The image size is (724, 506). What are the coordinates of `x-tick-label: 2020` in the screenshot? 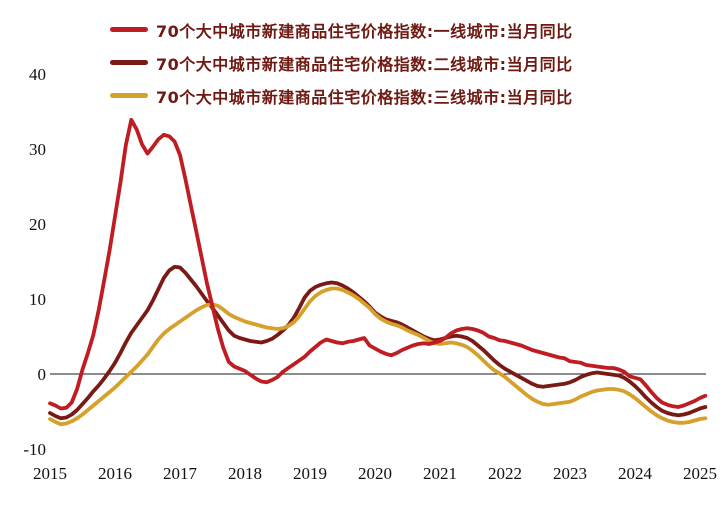 It's located at (375, 473).